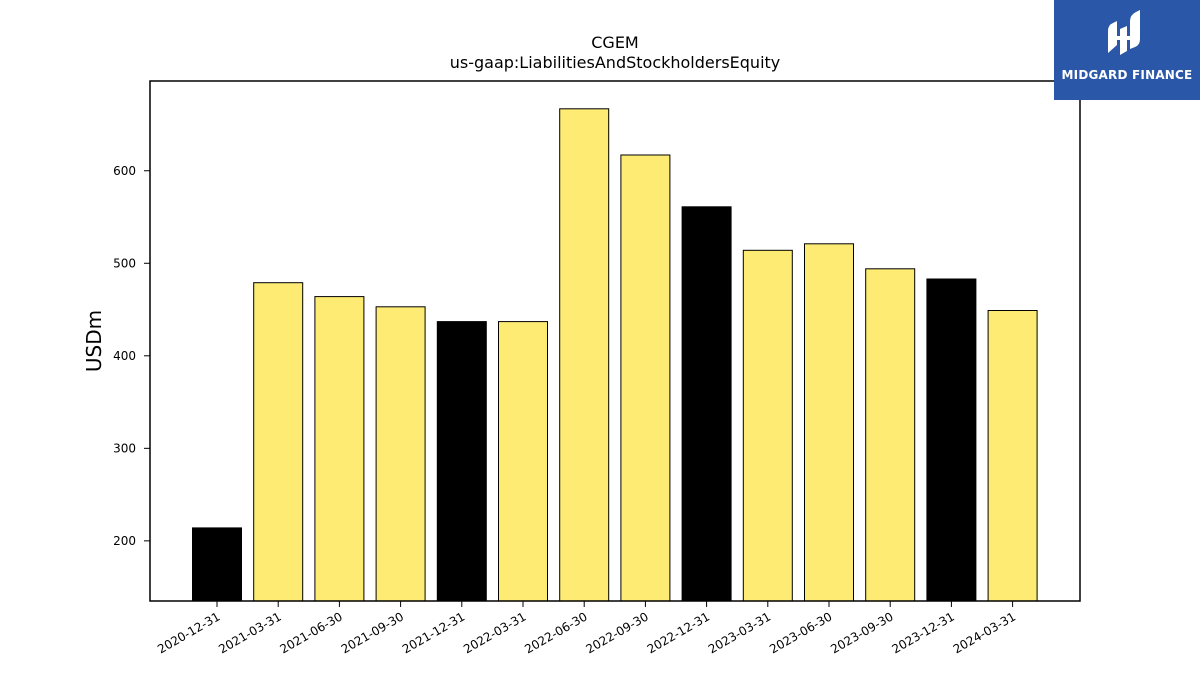 This screenshot has width=1200, height=675. What do you see at coordinates (124, 541) in the screenshot?
I see `y-tick-label: 200` at bounding box center [124, 541].